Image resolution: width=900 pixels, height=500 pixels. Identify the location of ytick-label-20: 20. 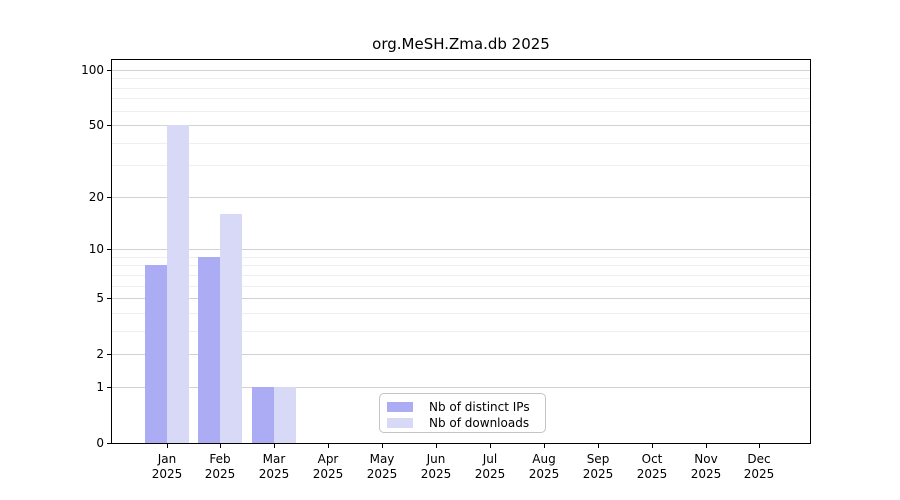
(96, 197).